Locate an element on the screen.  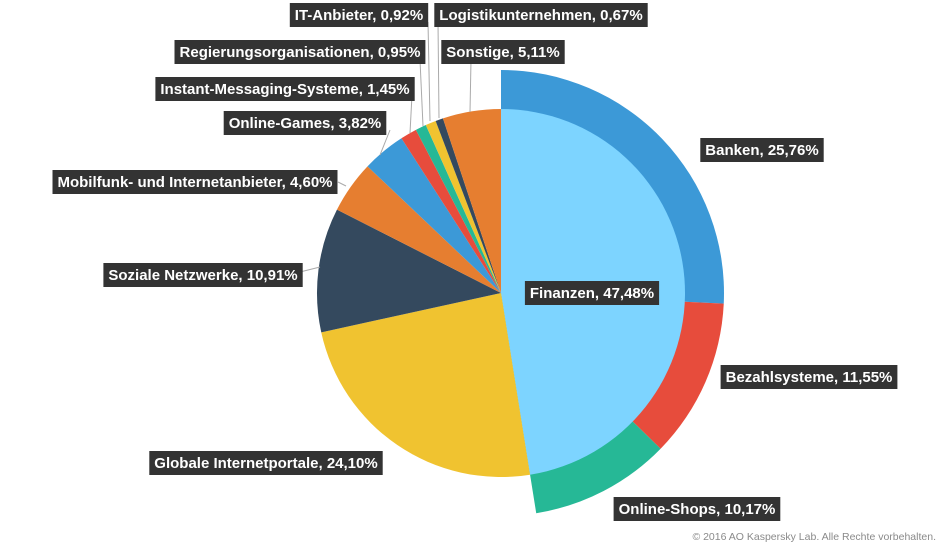
label-bezahlsysteme-box is located at coordinates (809, 377).